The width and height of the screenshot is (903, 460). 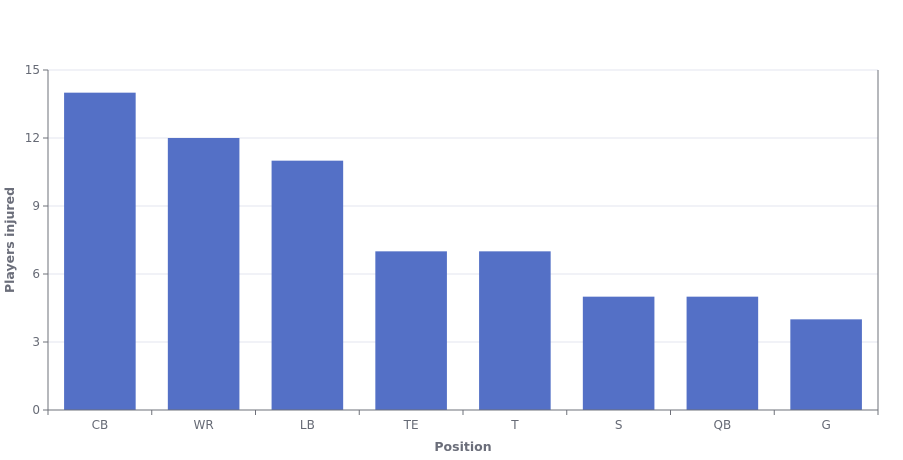 I want to click on x-tick-label-qb: QB, so click(x=723, y=425).